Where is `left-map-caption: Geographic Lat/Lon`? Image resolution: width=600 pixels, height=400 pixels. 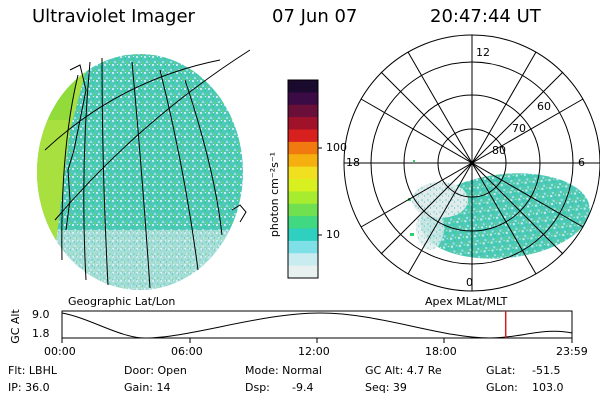 left-map-caption: Geographic Lat/Lon is located at coordinates (122, 301).